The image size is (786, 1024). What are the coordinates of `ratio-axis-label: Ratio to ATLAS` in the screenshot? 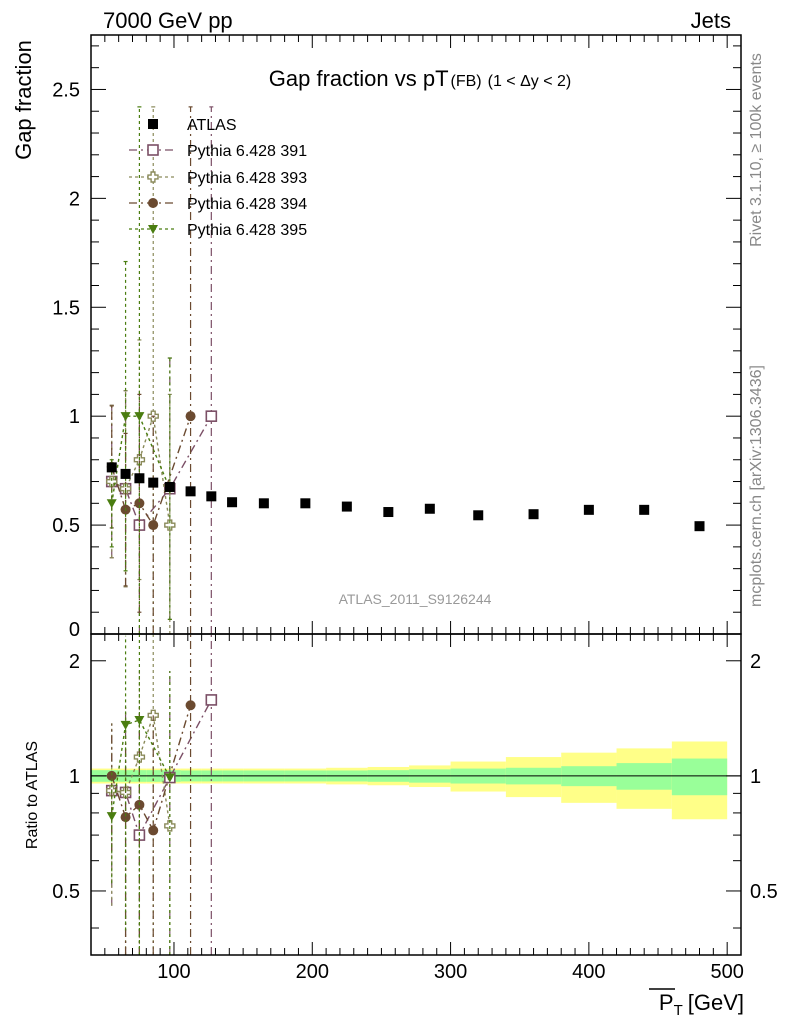 It's located at (32, 795).